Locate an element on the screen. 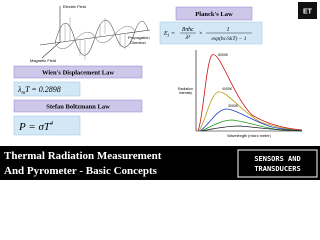 The width and height of the screenshot is (320, 240). stefan-lhs: P = σT is located at coordinates (34, 127).